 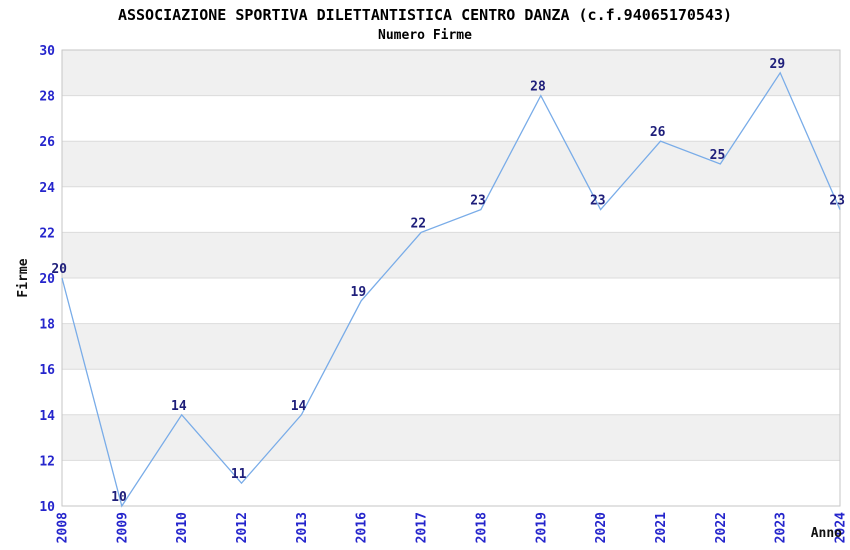 What do you see at coordinates (47, 507) in the screenshot?
I see `y-tick-label: 10` at bounding box center [47, 507].